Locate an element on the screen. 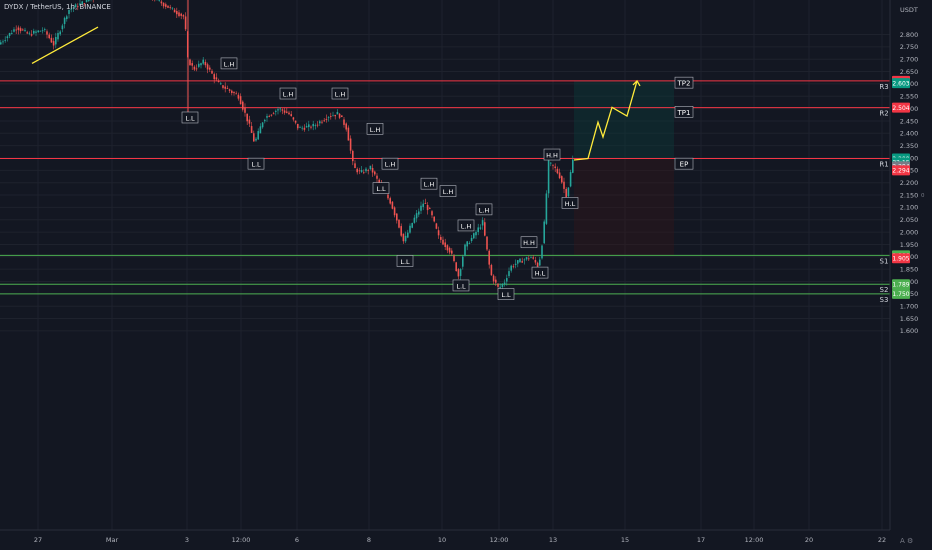  profit-zone is located at coordinates (624, 119).